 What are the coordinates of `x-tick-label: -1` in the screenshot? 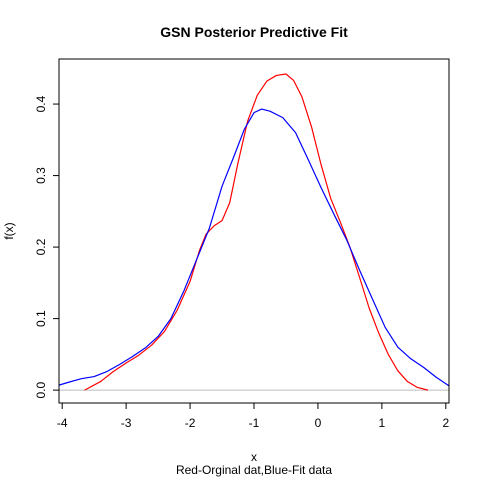 It's located at (254, 423).